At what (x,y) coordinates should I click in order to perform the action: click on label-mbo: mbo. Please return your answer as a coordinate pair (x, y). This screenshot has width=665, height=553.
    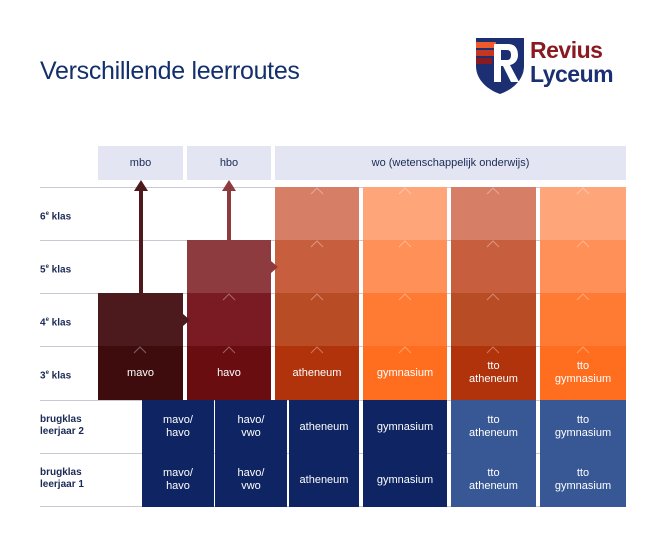
    Looking at the image, I should click on (140, 163).